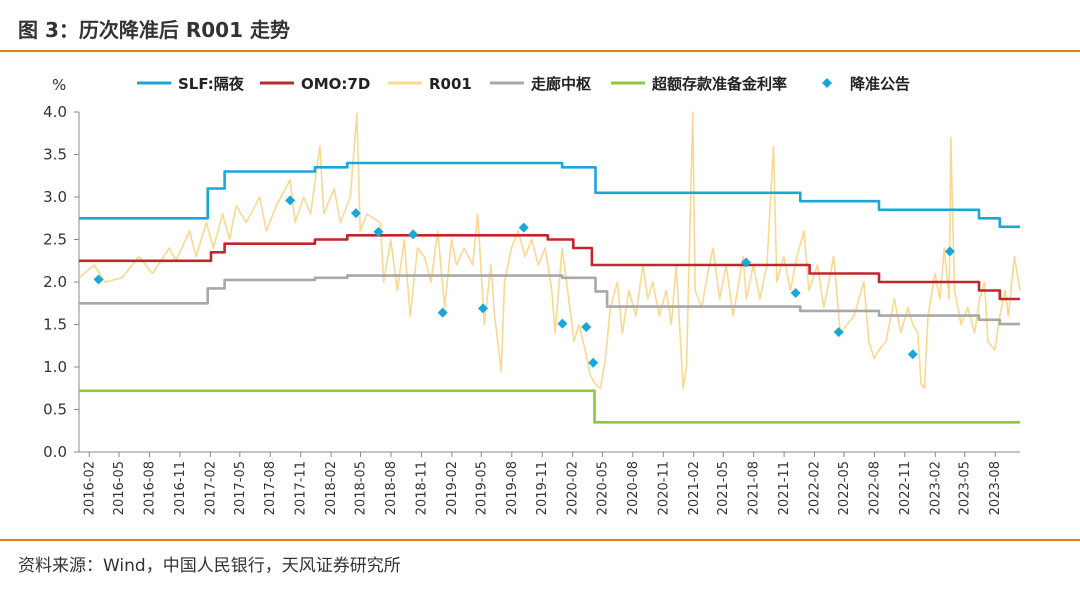 This screenshot has height=593, width=1080. What do you see at coordinates (540, 51) in the screenshot?
I see `title-rule` at bounding box center [540, 51].